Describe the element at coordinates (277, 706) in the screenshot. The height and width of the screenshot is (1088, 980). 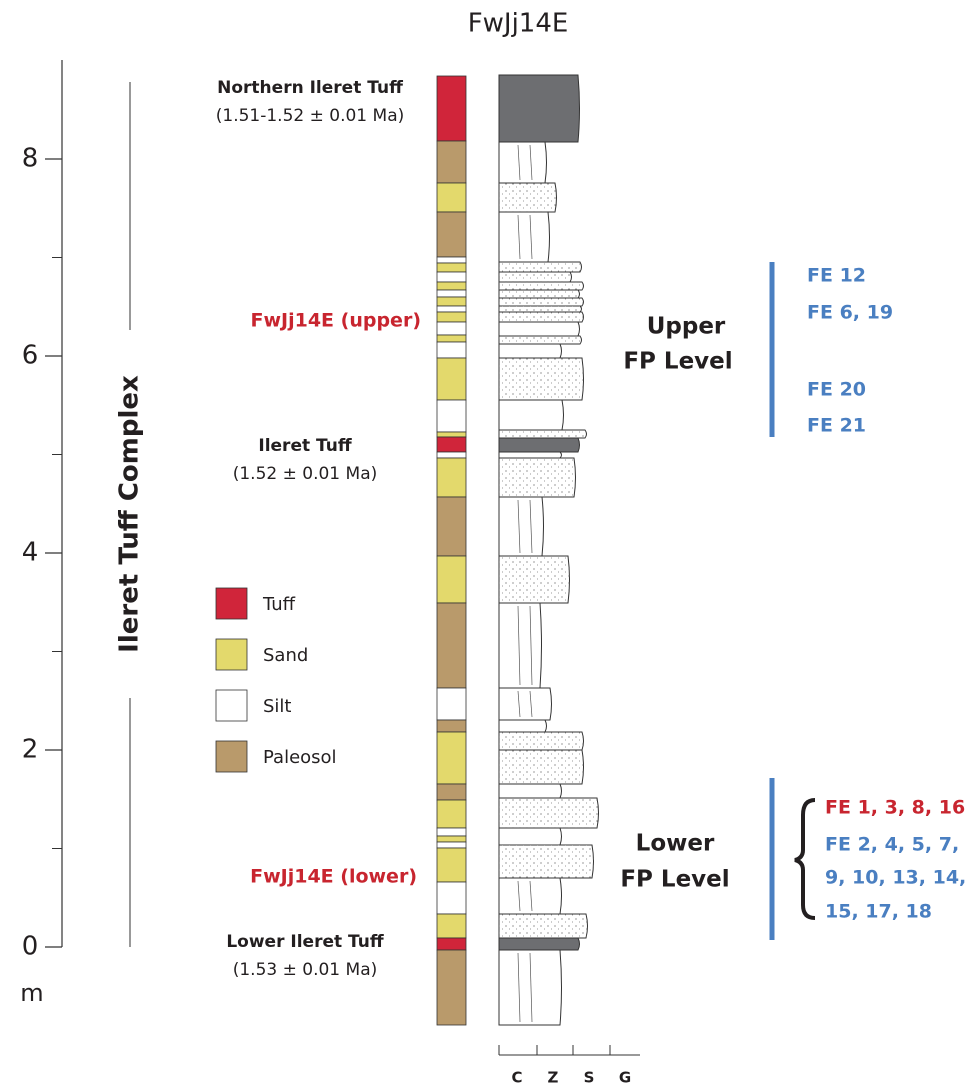
I see `legend-label: Silt` at that location.